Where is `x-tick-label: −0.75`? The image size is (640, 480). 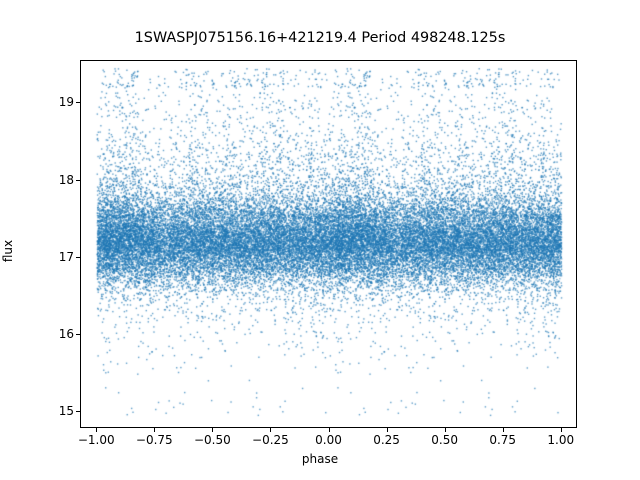
x-tick-label: −0.75 is located at coordinates (154, 440).